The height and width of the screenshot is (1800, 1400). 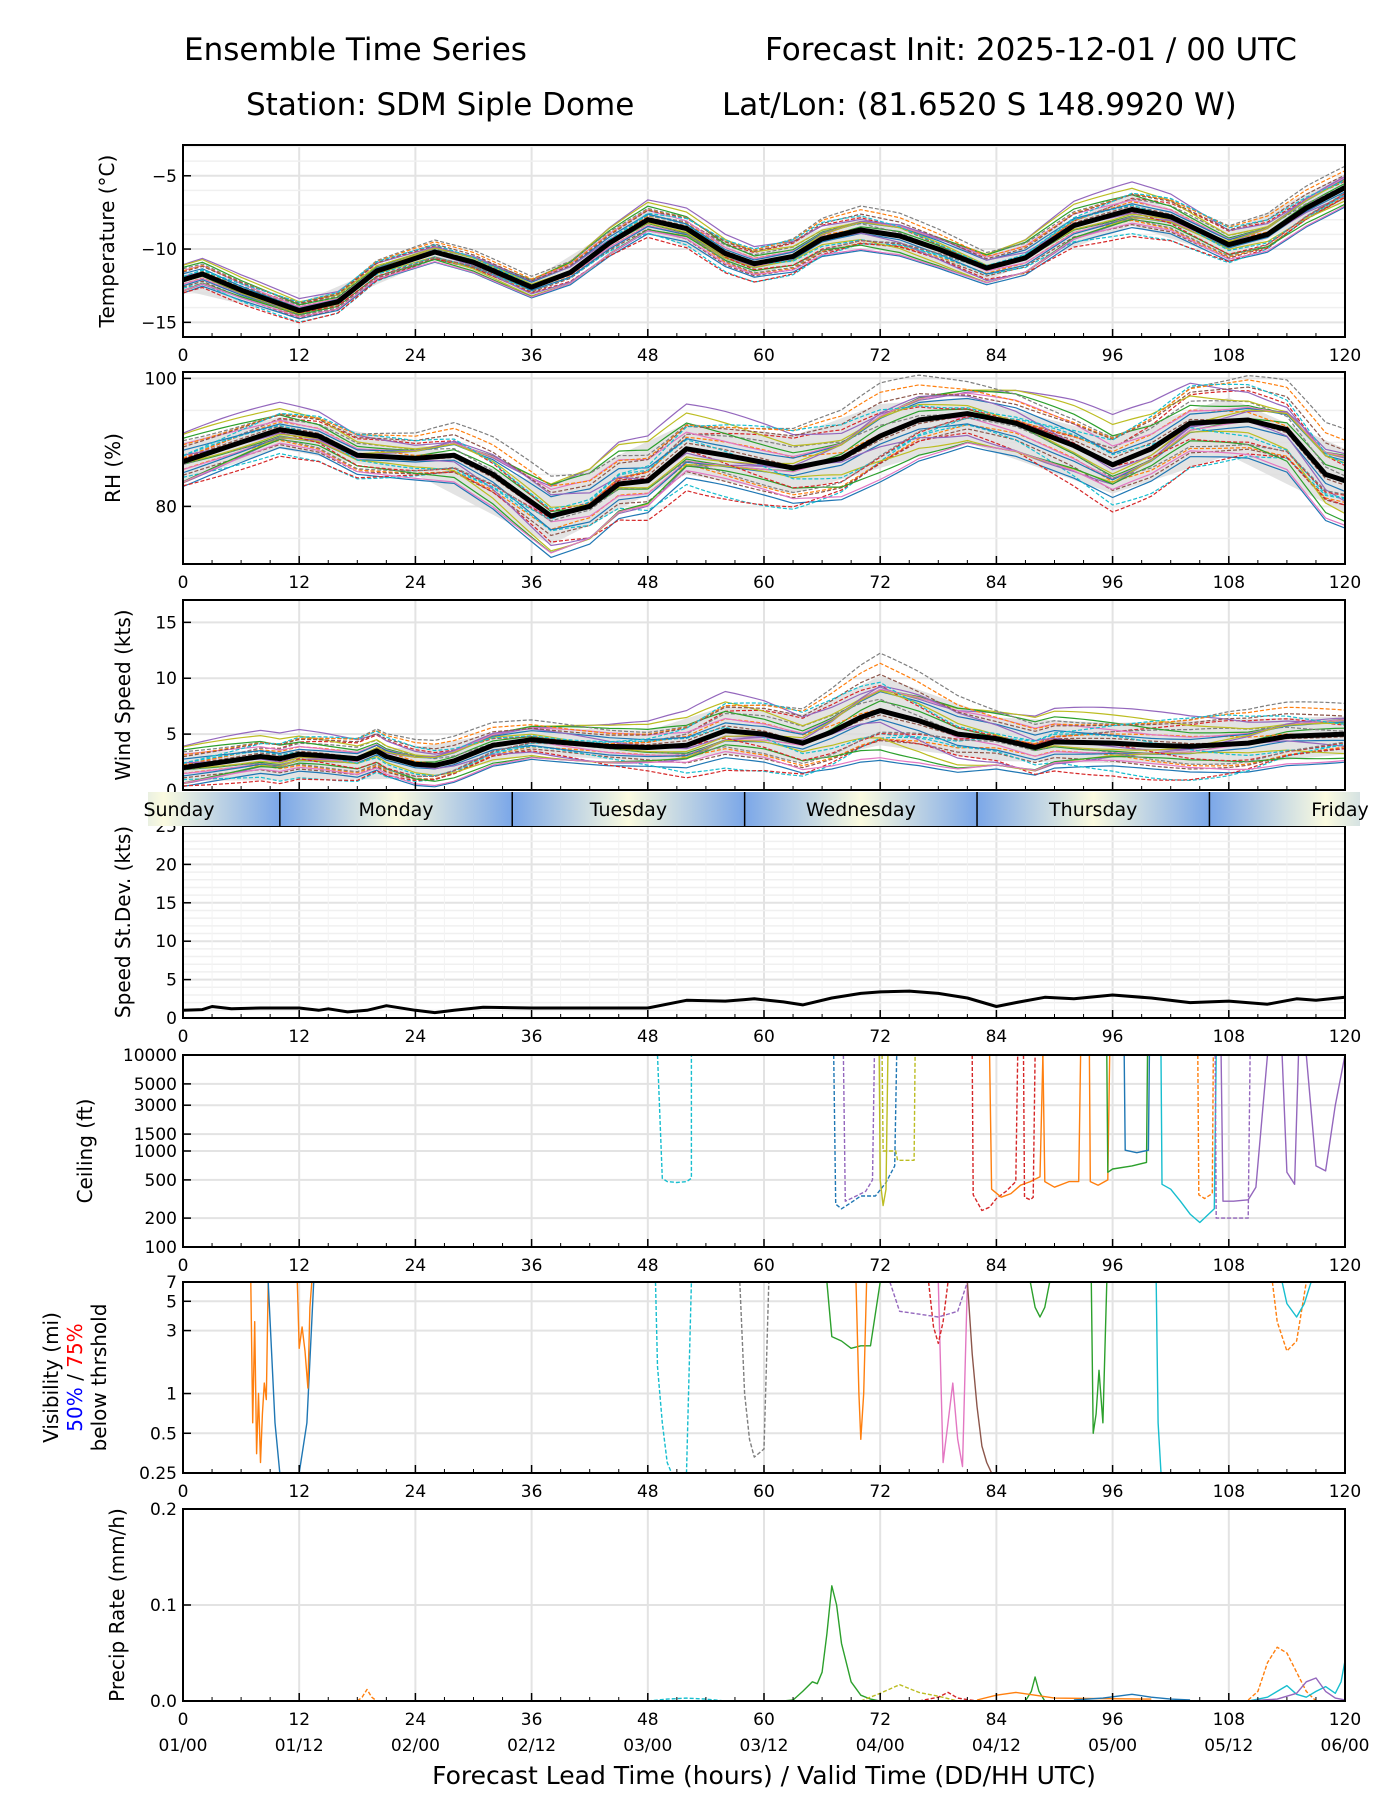 I want to click on y-tick-label: 0.1, so click(x=163, y=1606).